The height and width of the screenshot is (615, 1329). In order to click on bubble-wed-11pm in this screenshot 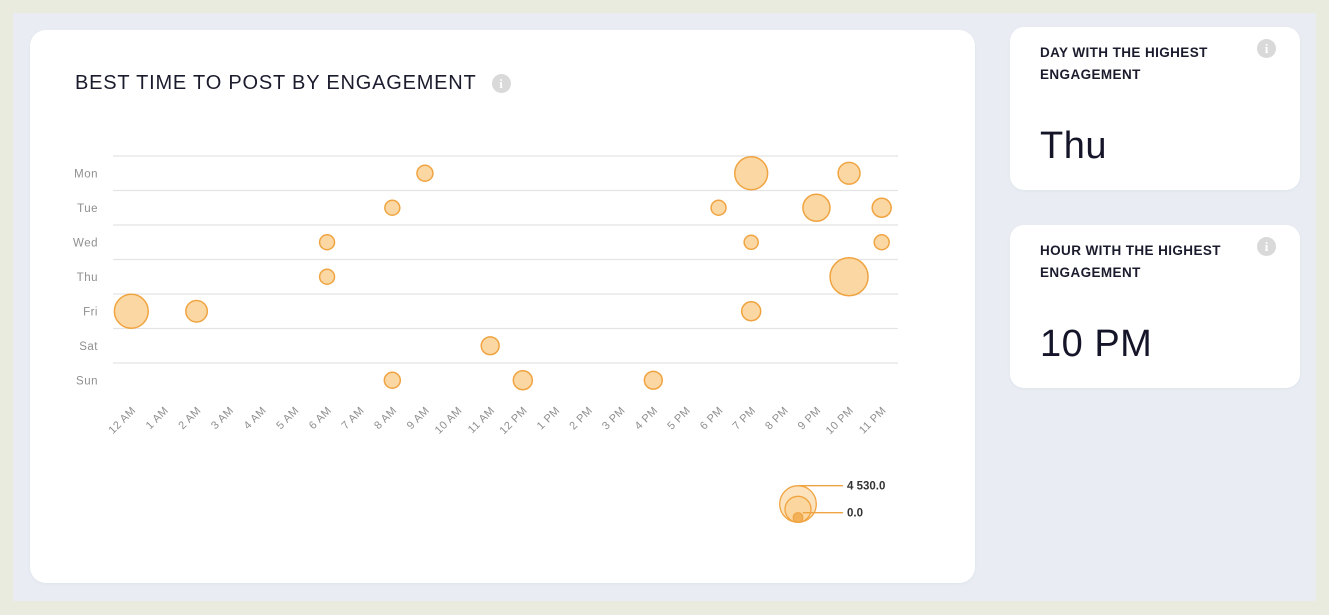, I will do `click(881, 242)`.